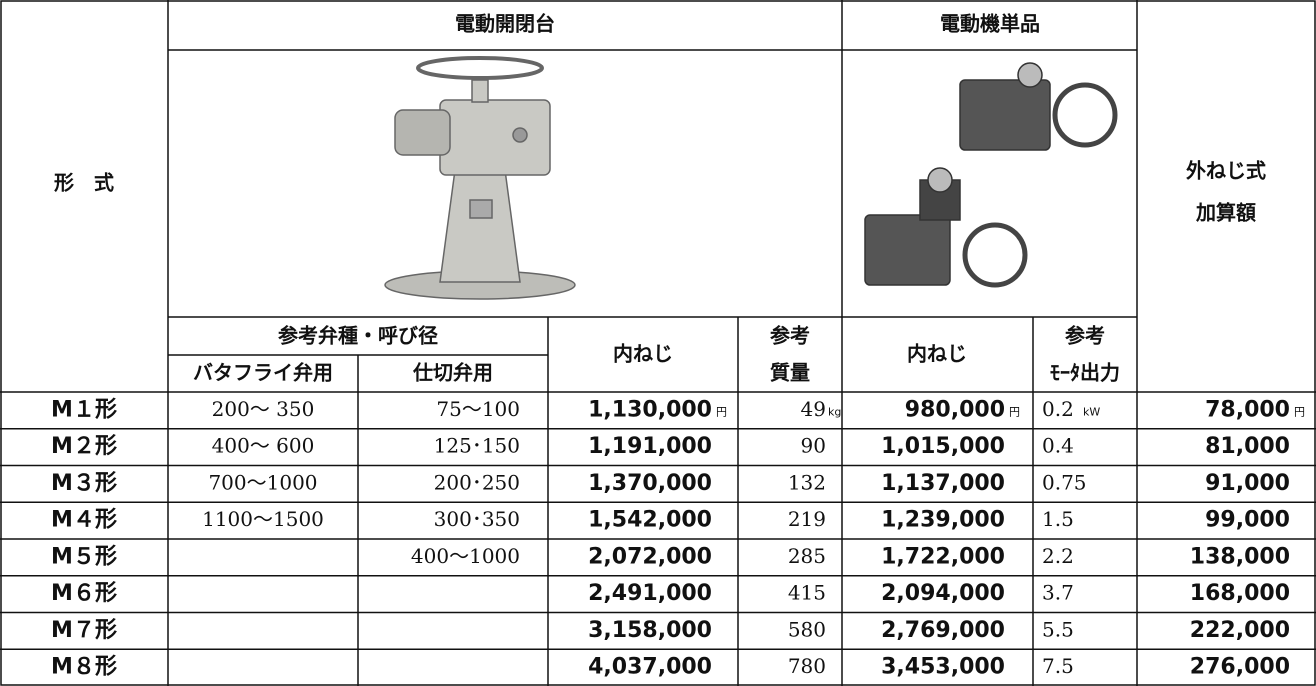 Image resolution: width=1316 pixels, height=686 pixels. I want to click on external-price: 78,000, so click(1247, 409).